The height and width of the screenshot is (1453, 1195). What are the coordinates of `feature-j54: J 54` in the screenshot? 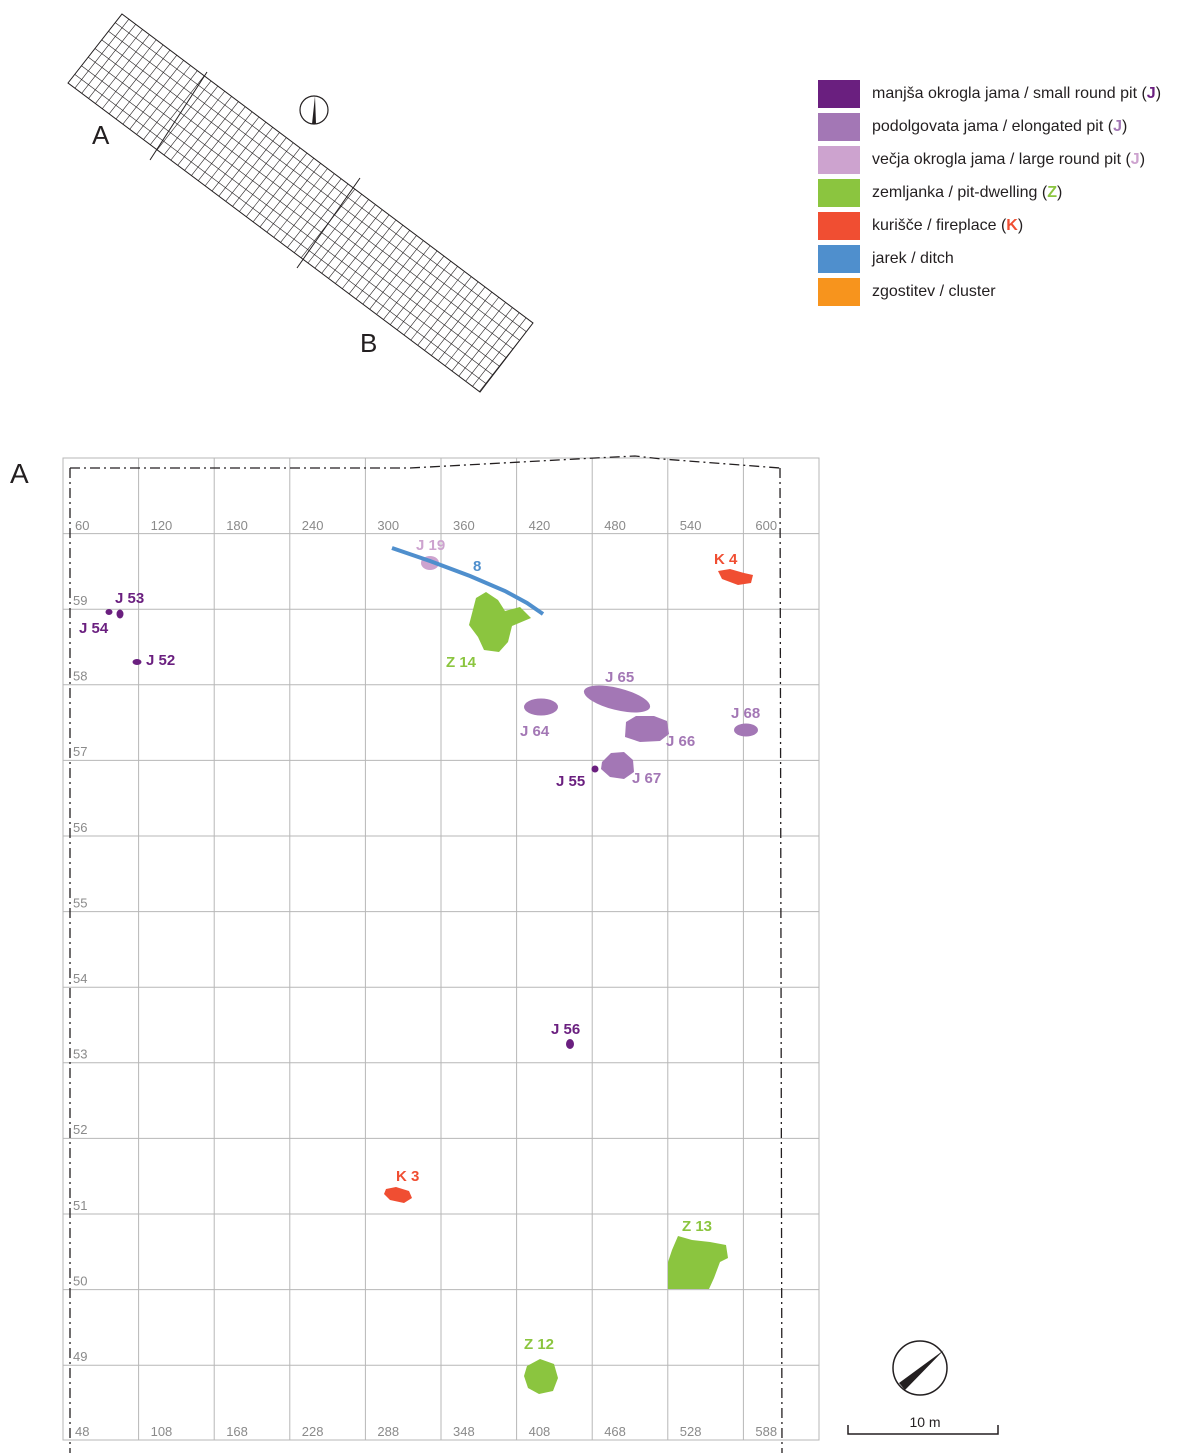 It's located at (96, 623).